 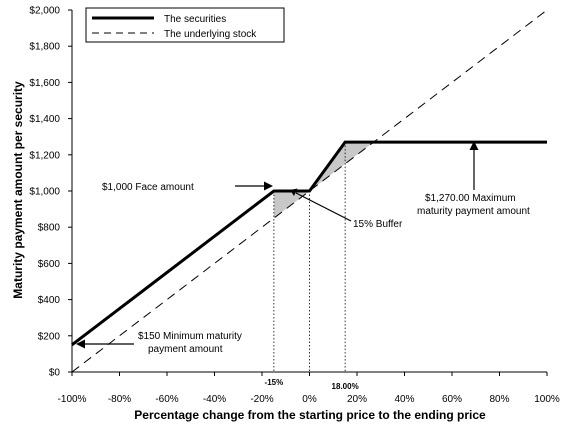 What do you see at coordinates (119, 399) in the screenshot?
I see `x-tick-label: -80%` at bounding box center [119, 399].